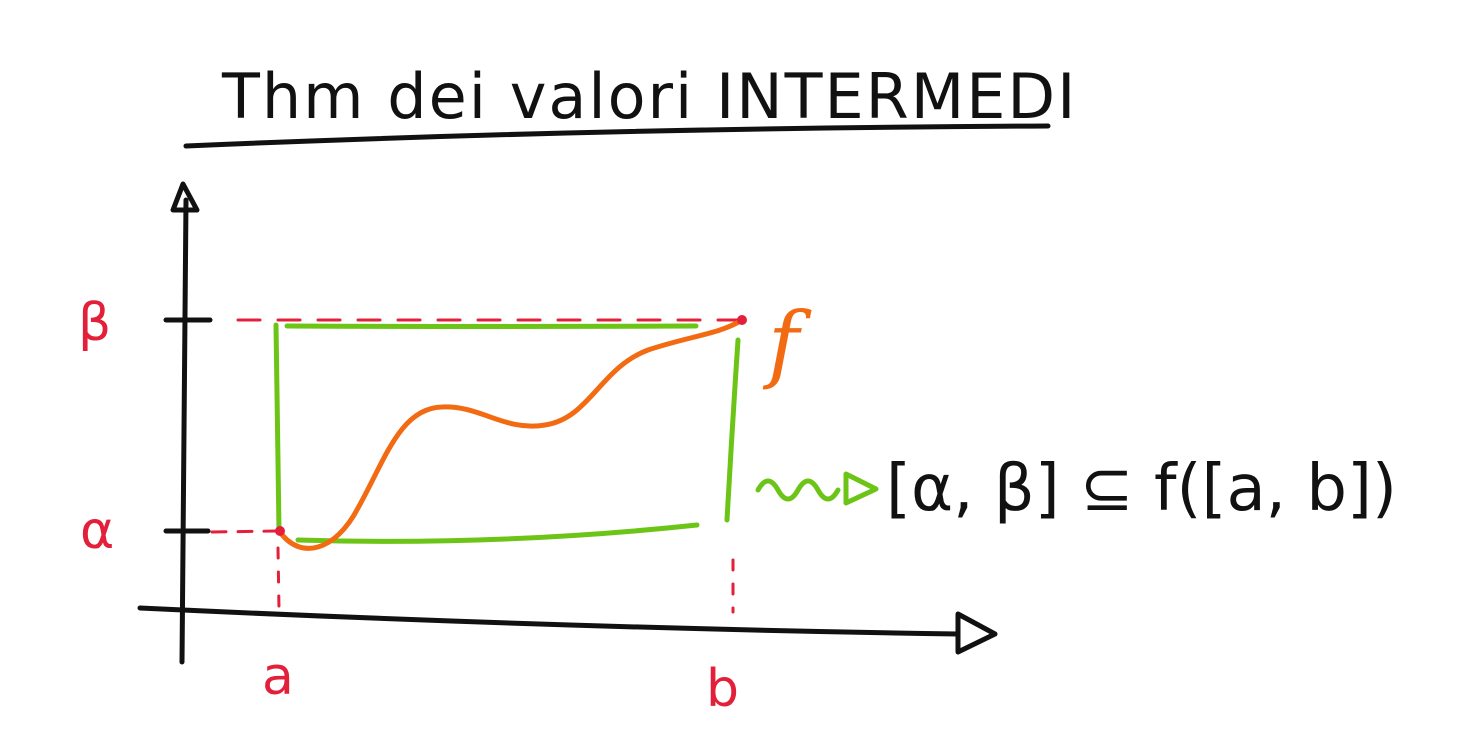 This screenshot has width=1478, height=731. What do you see at coordinates (185, 197) in the screenshot?
I see `y-axis-arrowhead` at bounding box center [185, 197].